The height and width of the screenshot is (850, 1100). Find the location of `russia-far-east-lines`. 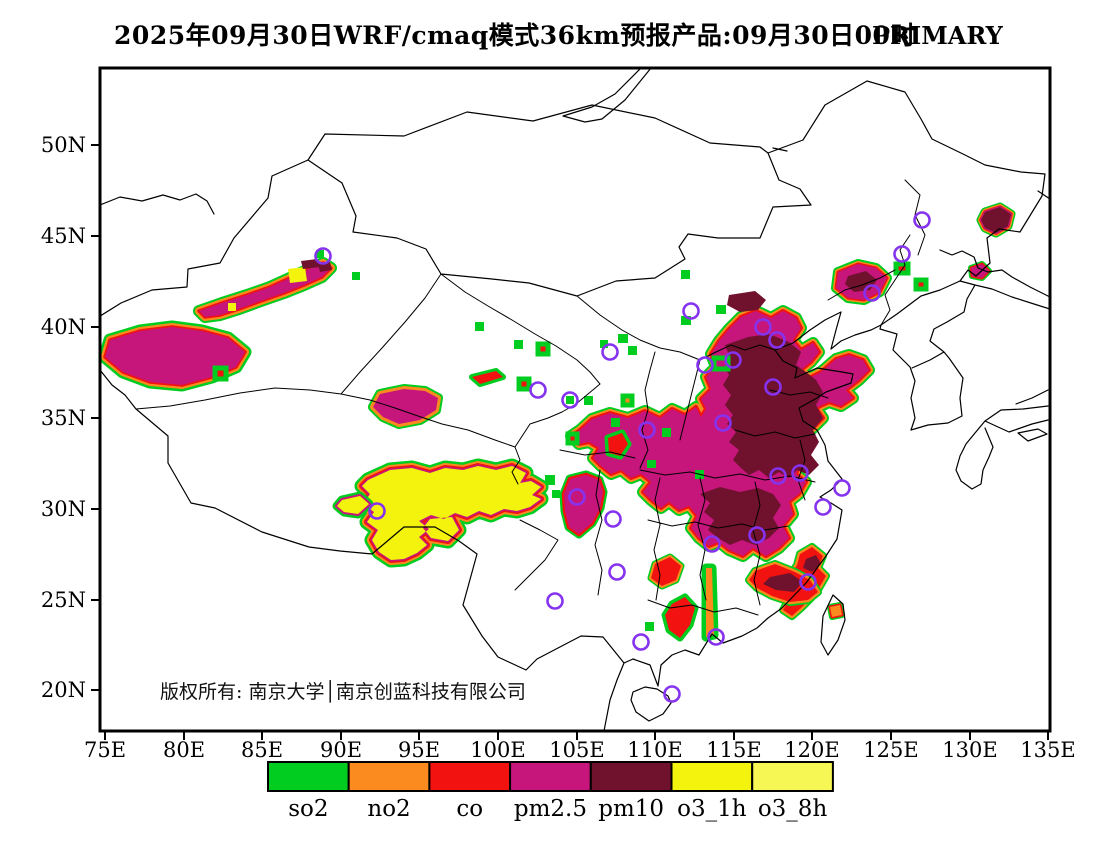

russia-far-east-lines is located at coordinates (994, 250).